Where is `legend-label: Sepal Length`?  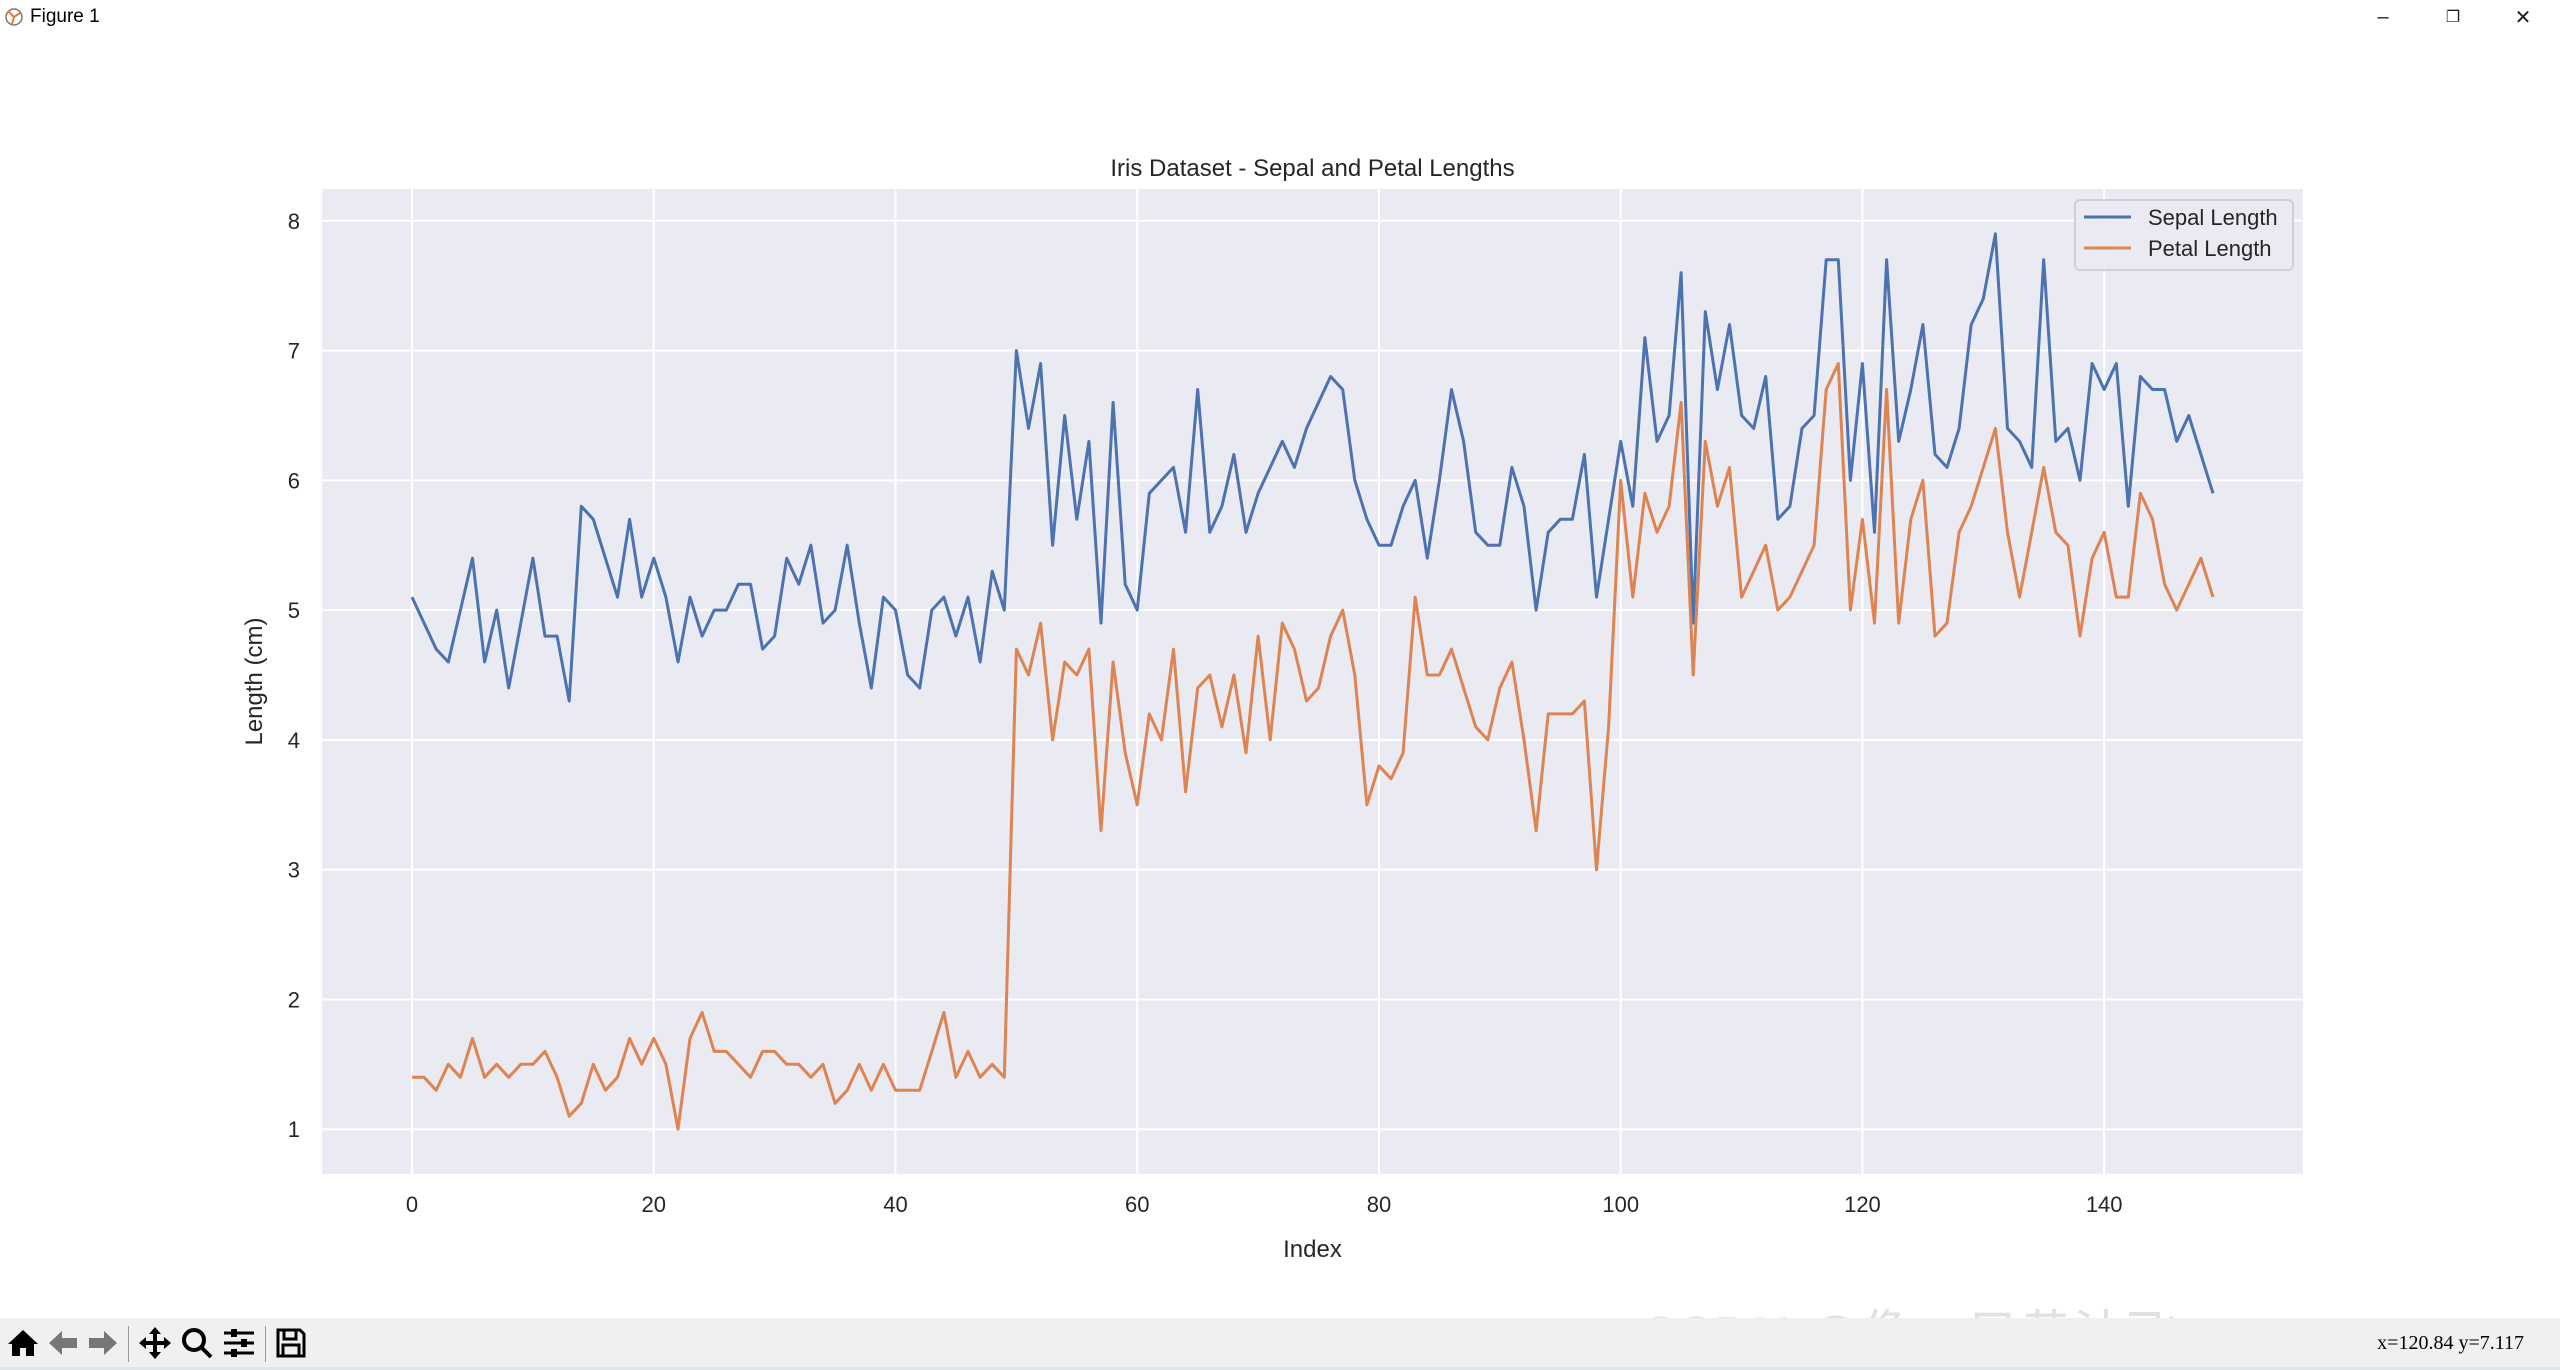 legend-label: Sepal Length is located at coordinates (2213, 217).